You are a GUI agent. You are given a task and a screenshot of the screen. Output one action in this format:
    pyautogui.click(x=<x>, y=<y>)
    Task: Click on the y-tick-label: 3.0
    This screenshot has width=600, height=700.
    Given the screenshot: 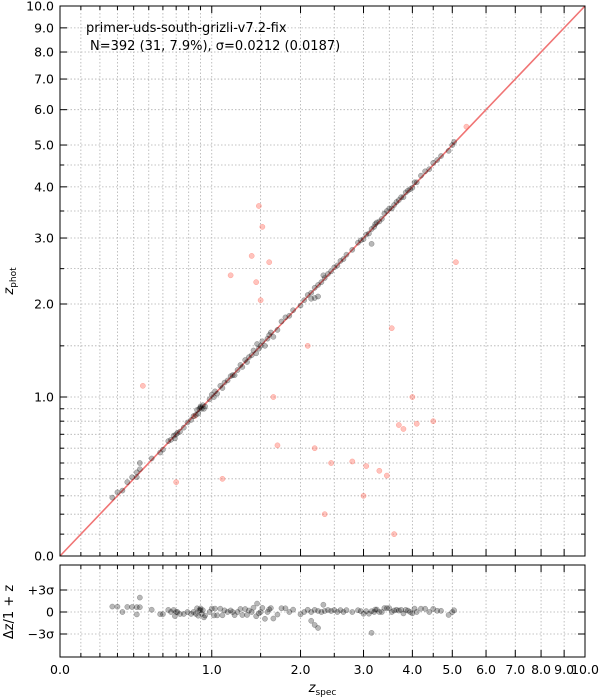 What is the action you would take?
    pyautogui.click(x=44, y=238)
    